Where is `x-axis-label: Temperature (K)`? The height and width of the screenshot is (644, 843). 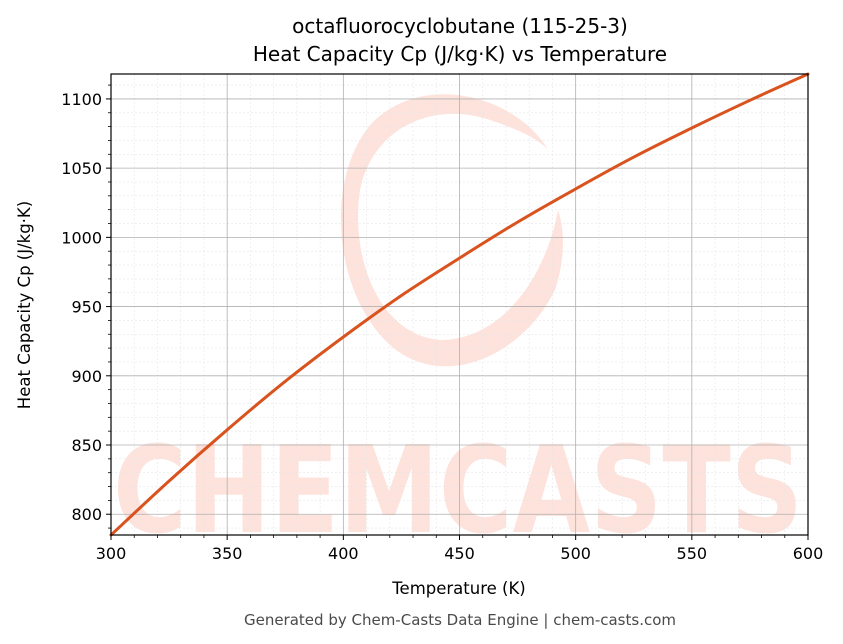
x-axis-label: Temperature (K) is located at coordinates (458, 588).